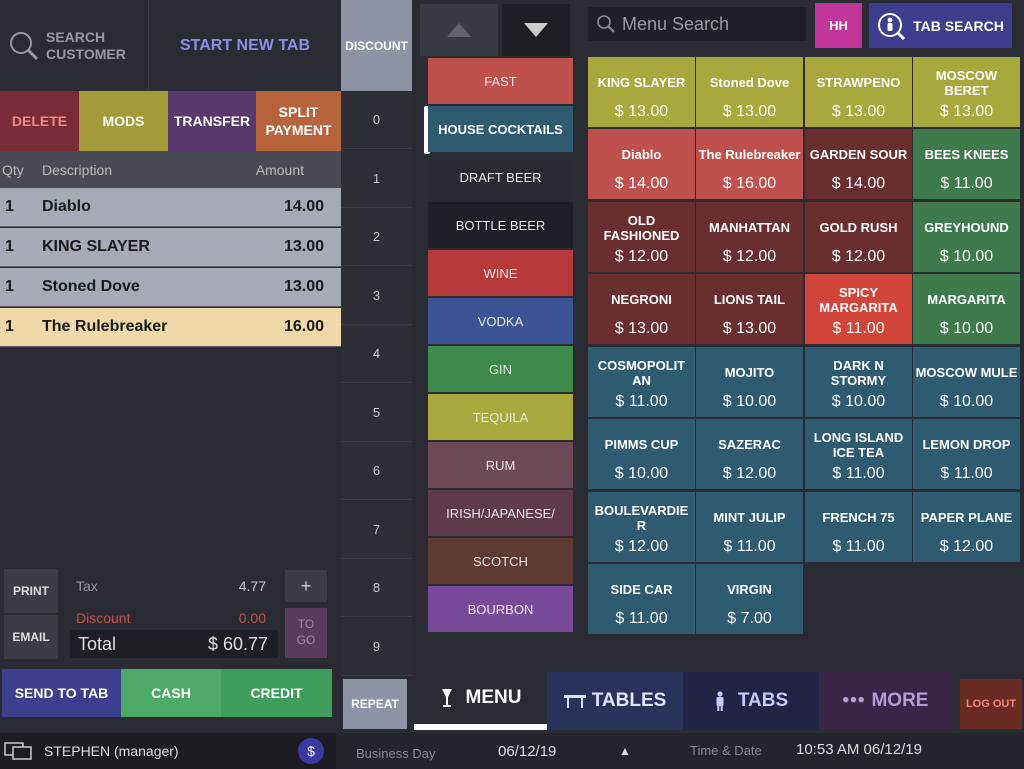 This screenshot has width=1024, height=769. Describe the element at coordinates (61, 693) in the screenshot. I see `send-to-tab-button: SEND TO TAB` at that location.